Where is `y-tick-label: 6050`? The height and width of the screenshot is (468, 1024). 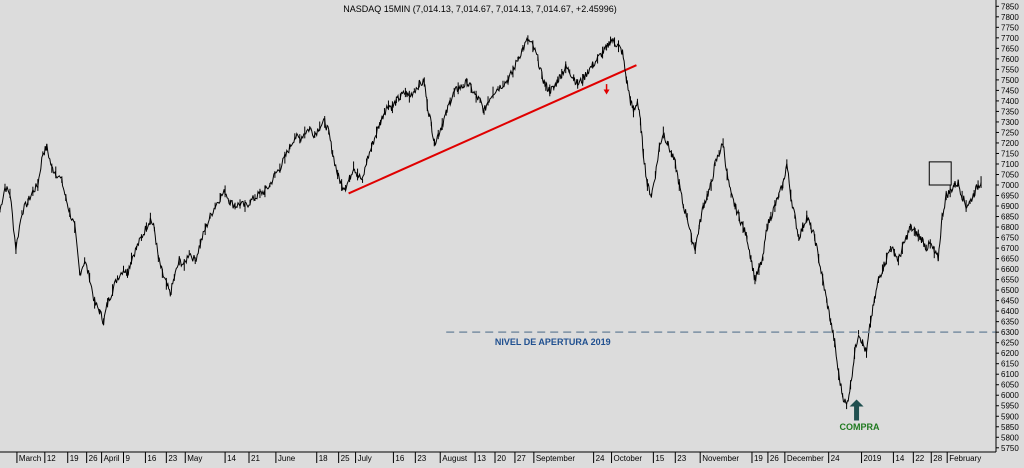 y-tick-label: 6050 is located at coordinates (1010, 385).